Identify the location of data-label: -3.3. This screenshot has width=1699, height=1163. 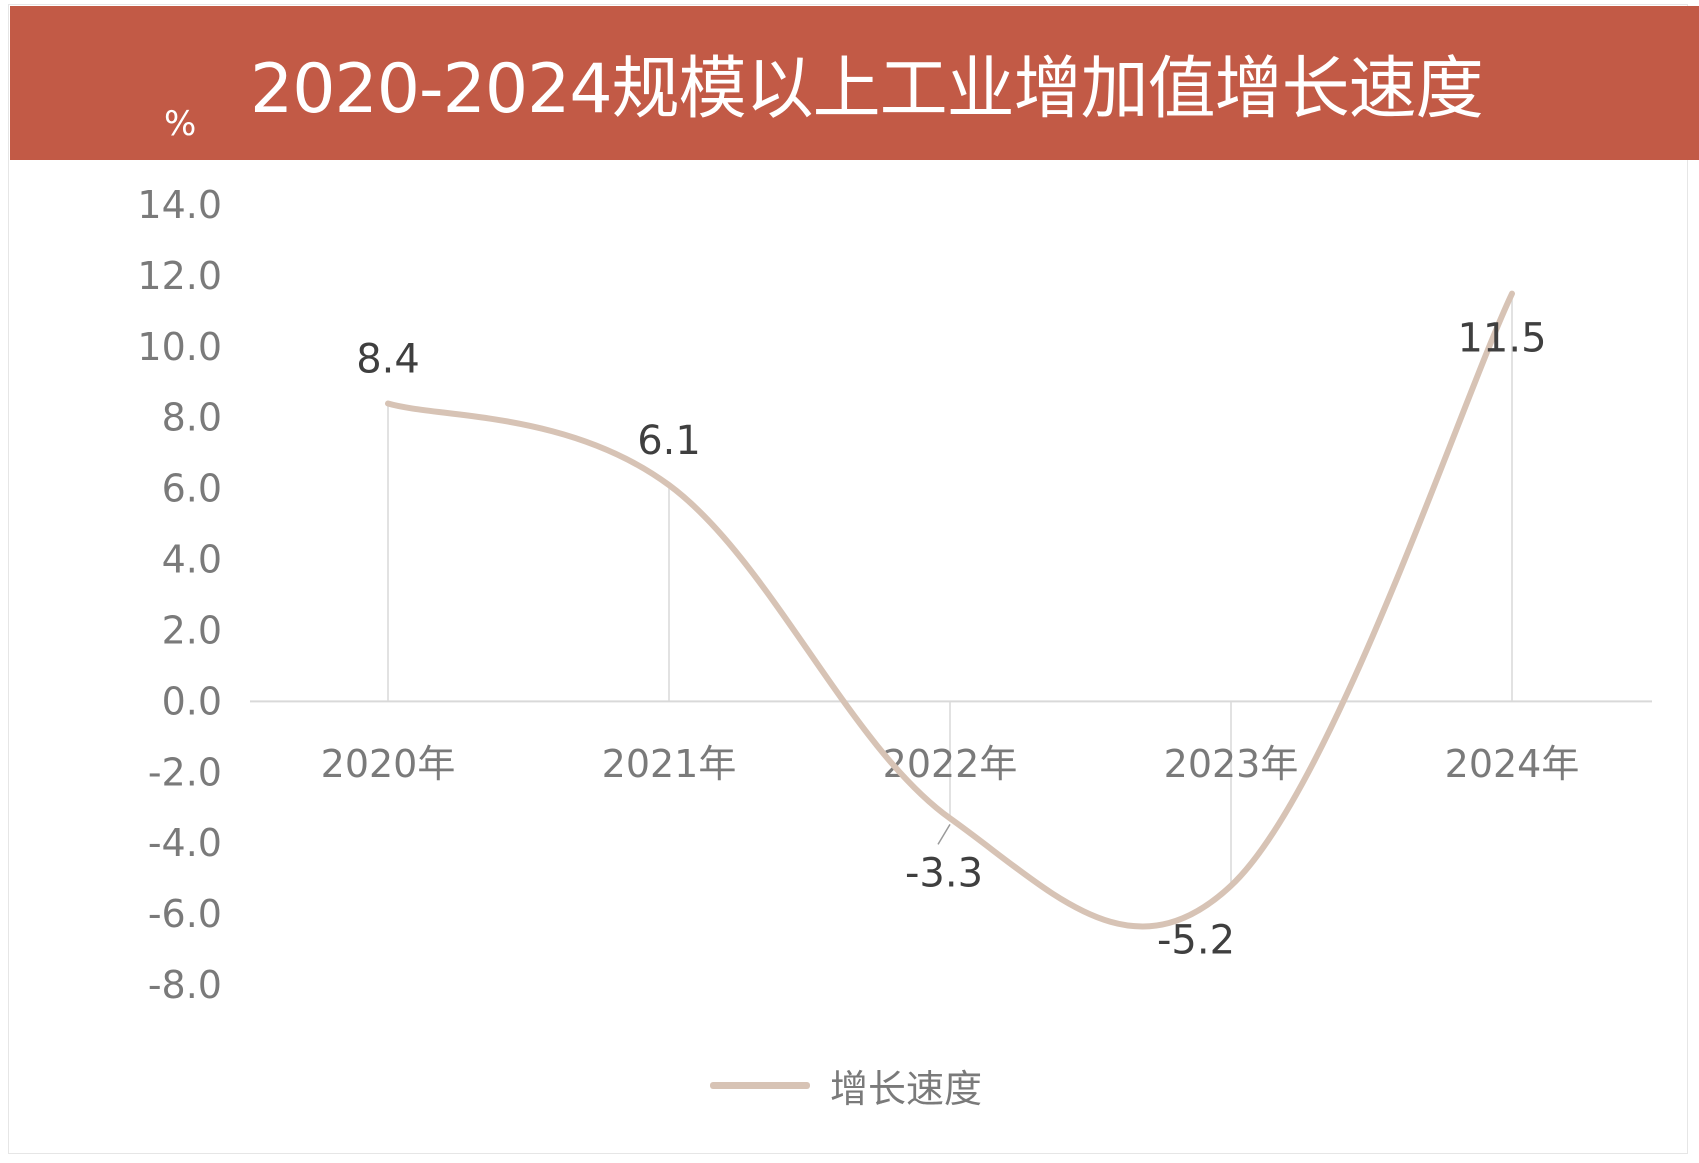
(944, 873).